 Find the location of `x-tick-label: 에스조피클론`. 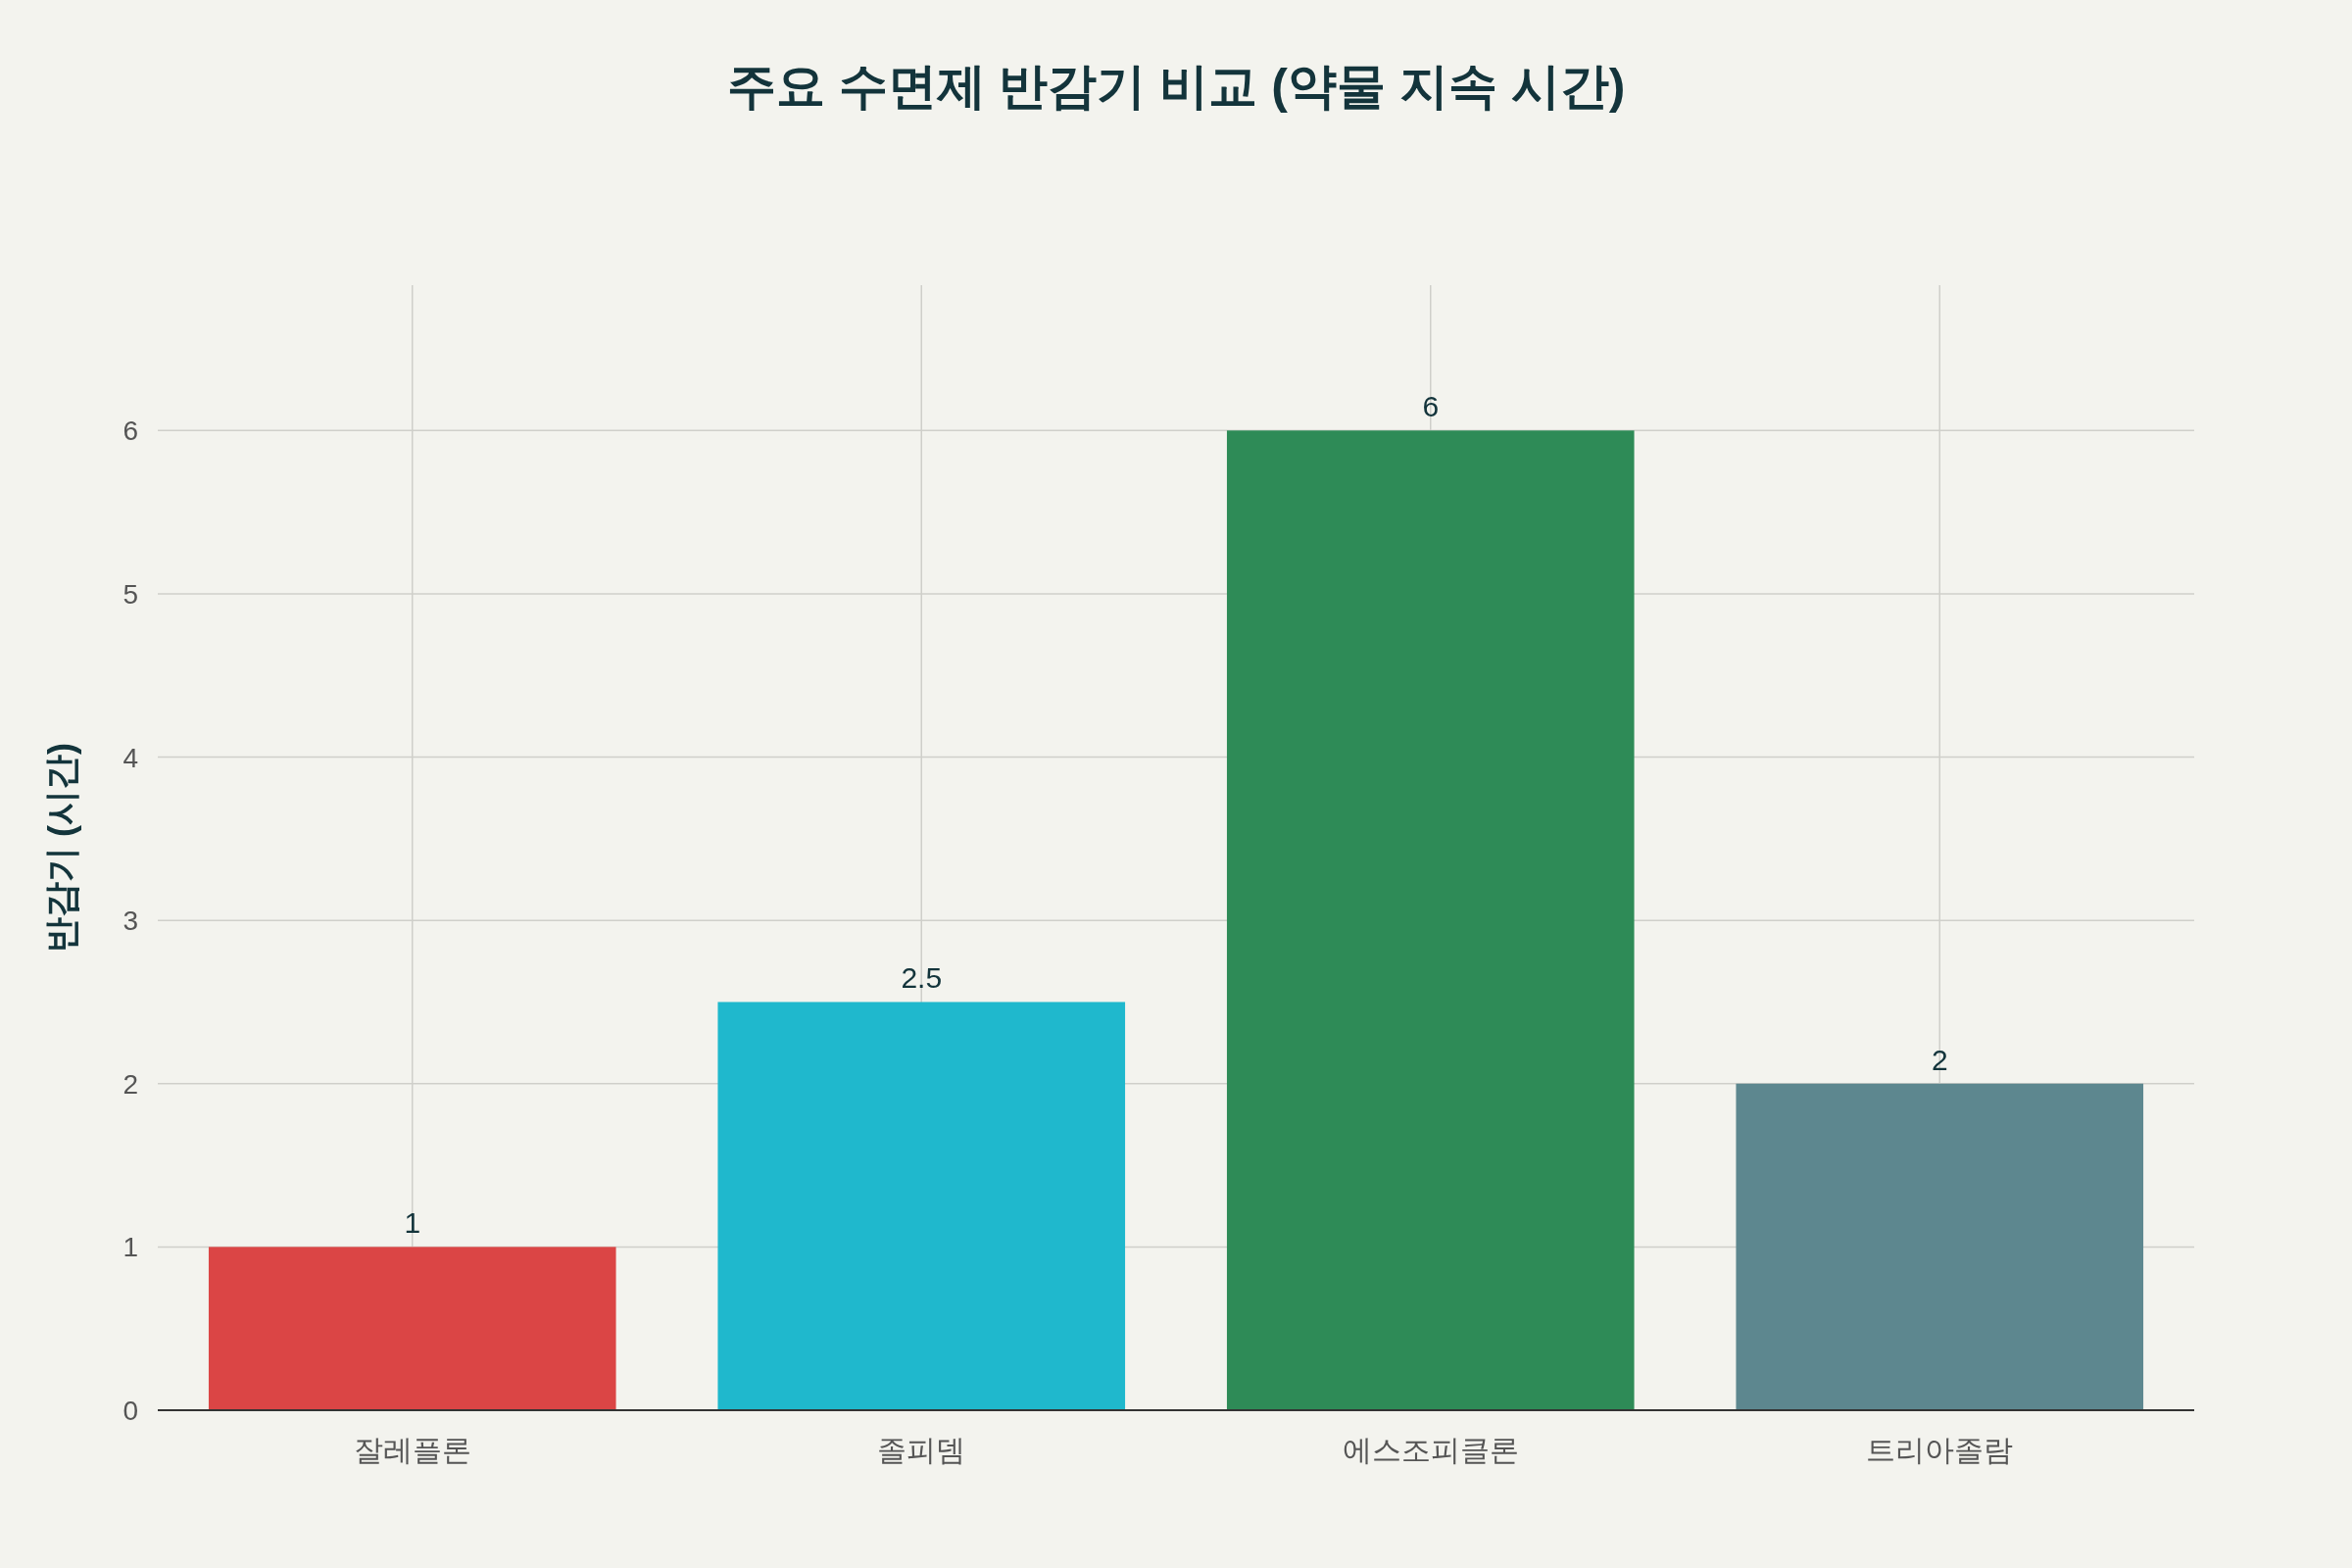

x-tick-label: 에스조피클론 is located at coordinates (1430, 1450).